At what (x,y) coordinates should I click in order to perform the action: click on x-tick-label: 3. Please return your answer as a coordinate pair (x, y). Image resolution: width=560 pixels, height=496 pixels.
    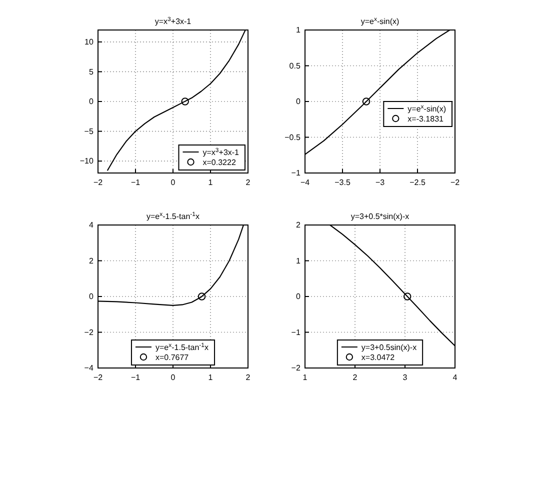
    Looking at the image, I should click on (405, 377).